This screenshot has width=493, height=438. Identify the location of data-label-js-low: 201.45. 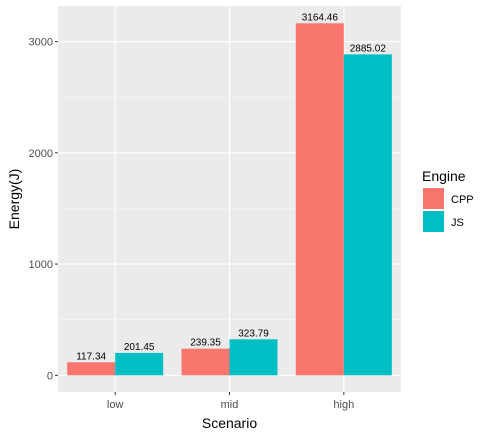
(139, 347).